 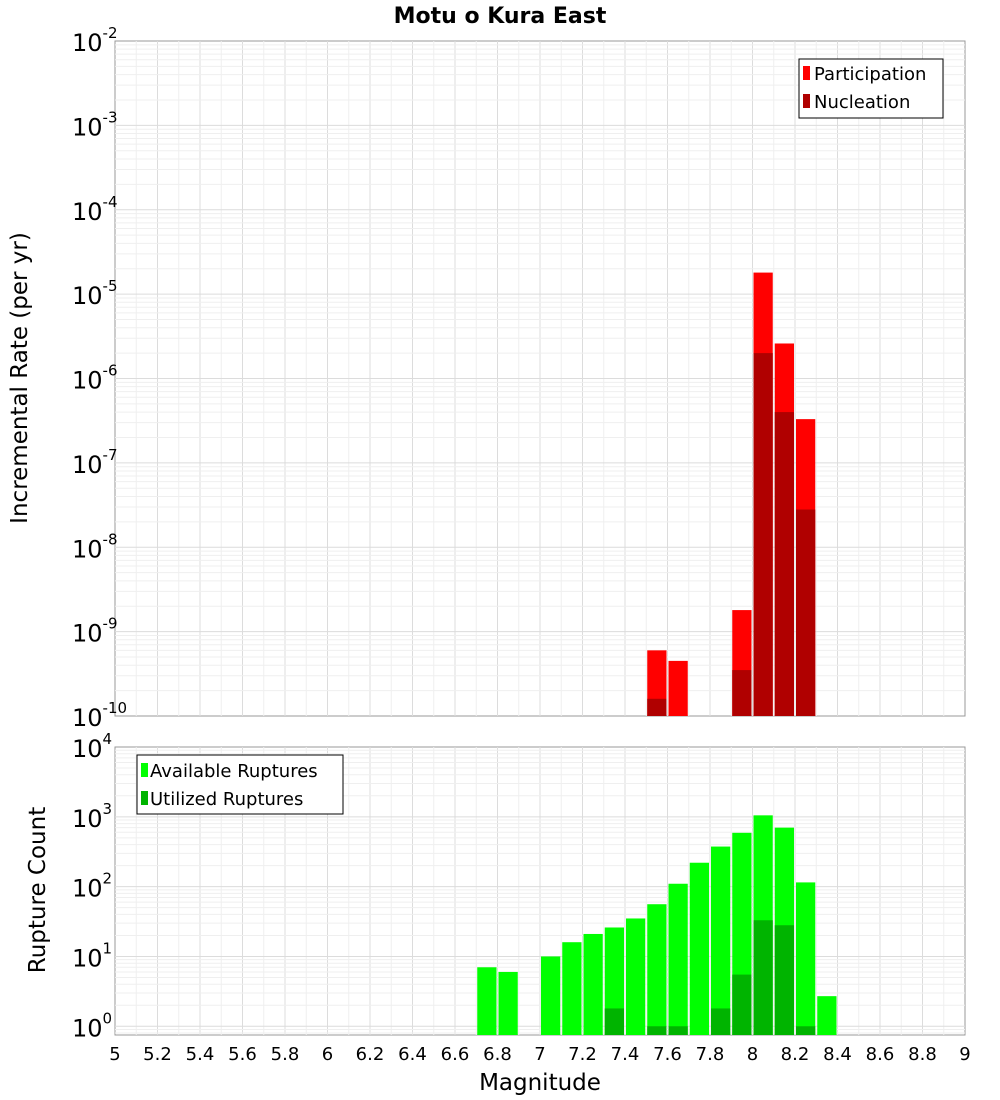 I want to click on count-legend: Available Ruptures Utilized Ruptures, so click(x=240, y=784).